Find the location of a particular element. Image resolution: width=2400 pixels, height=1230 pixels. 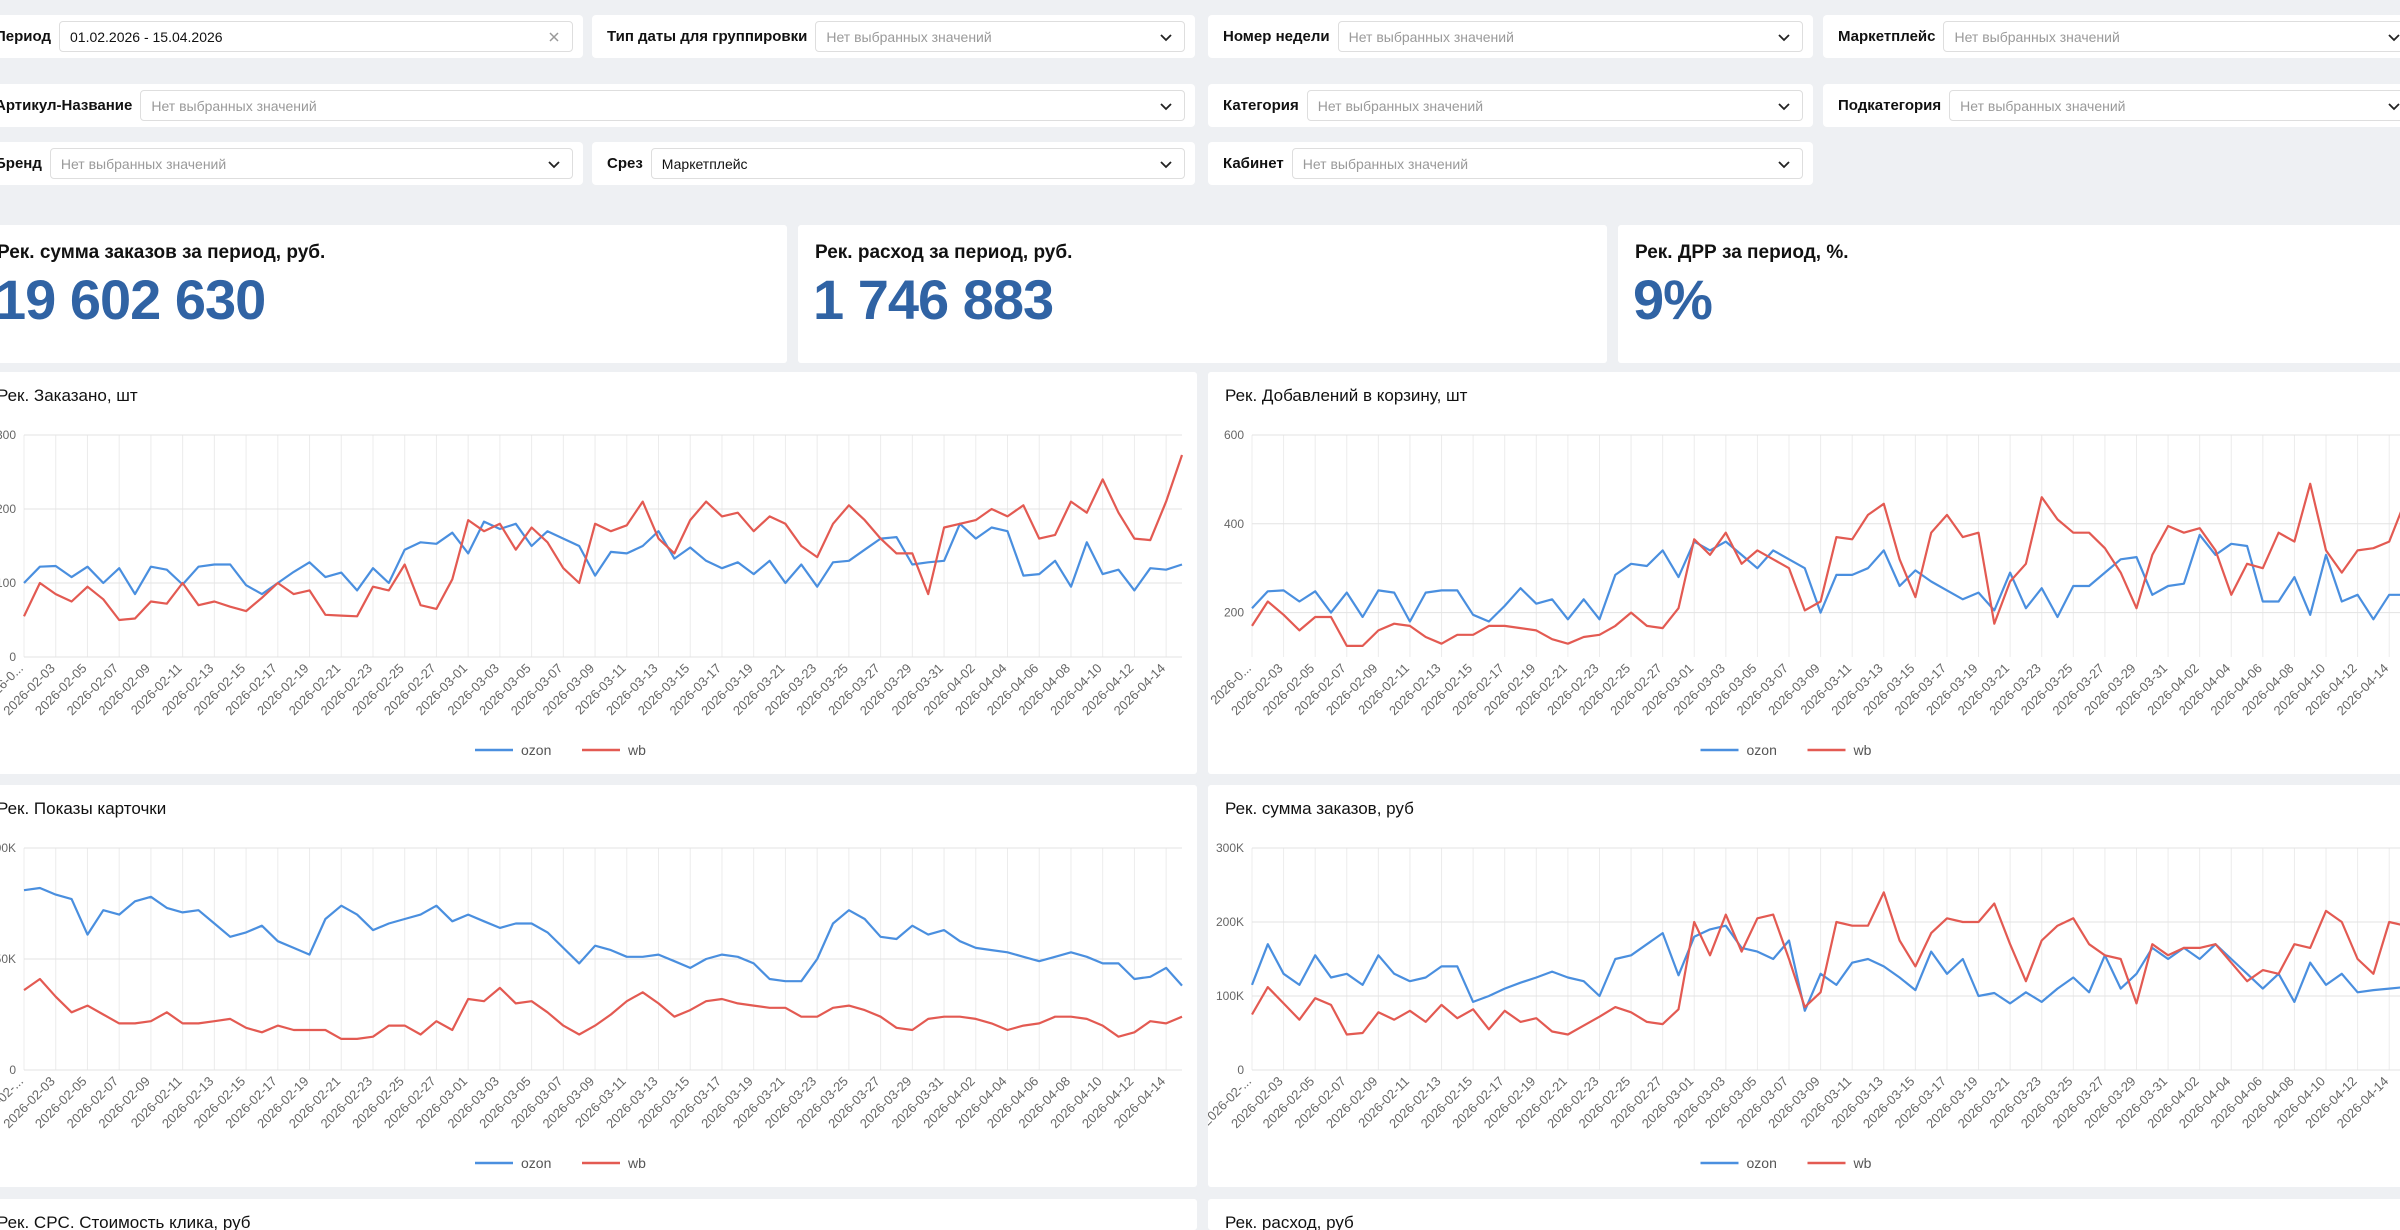

filter-input: 01.02.2026 - 15.04.2026 is located at coordinates (316, 36).